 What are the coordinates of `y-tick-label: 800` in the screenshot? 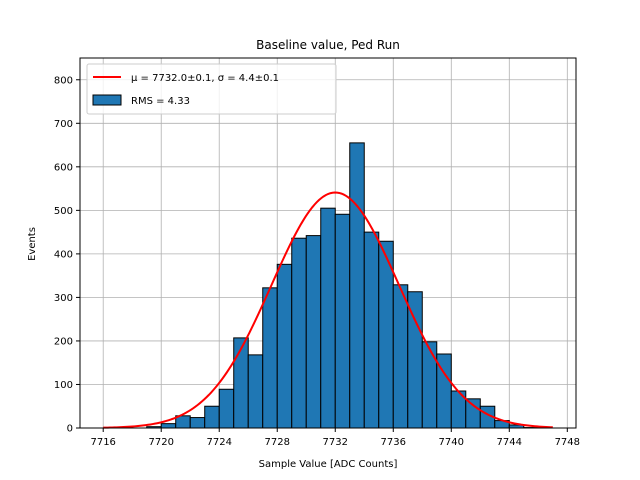 It's located at (63, 80).